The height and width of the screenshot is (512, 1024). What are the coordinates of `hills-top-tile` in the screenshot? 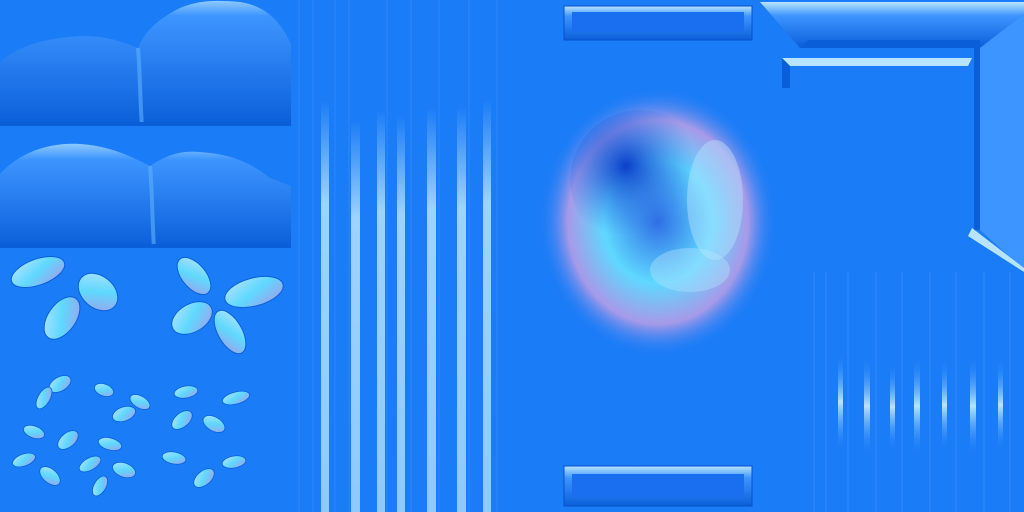 It's located at (145, 63).